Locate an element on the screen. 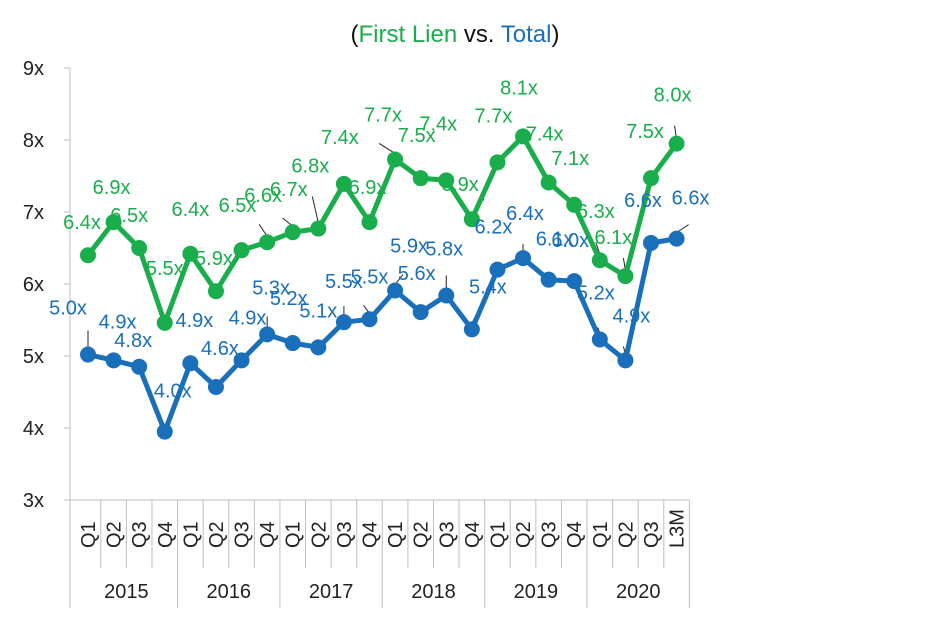 This screenshot has width=945, height=618. data-label-first-lien: 5.9x is located at coordinates (214, 259).